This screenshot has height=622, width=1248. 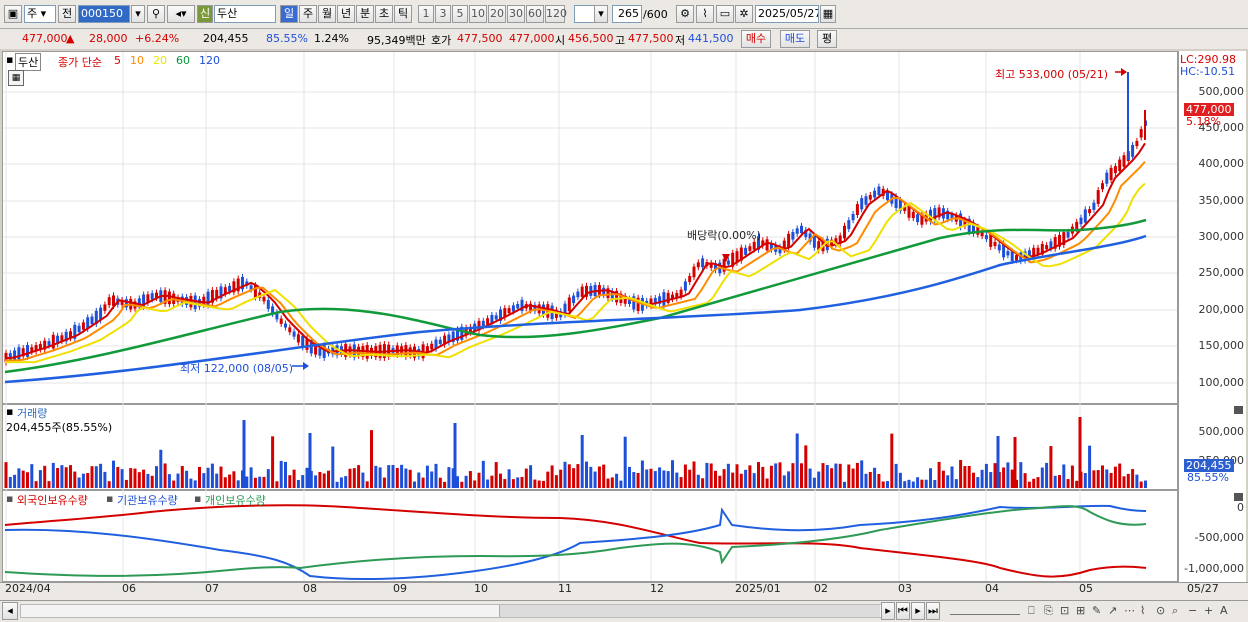 What do you see at coordinates (985, 610) in the screenshot?
I see `zoom-slider` at bounding box center [985, 610].